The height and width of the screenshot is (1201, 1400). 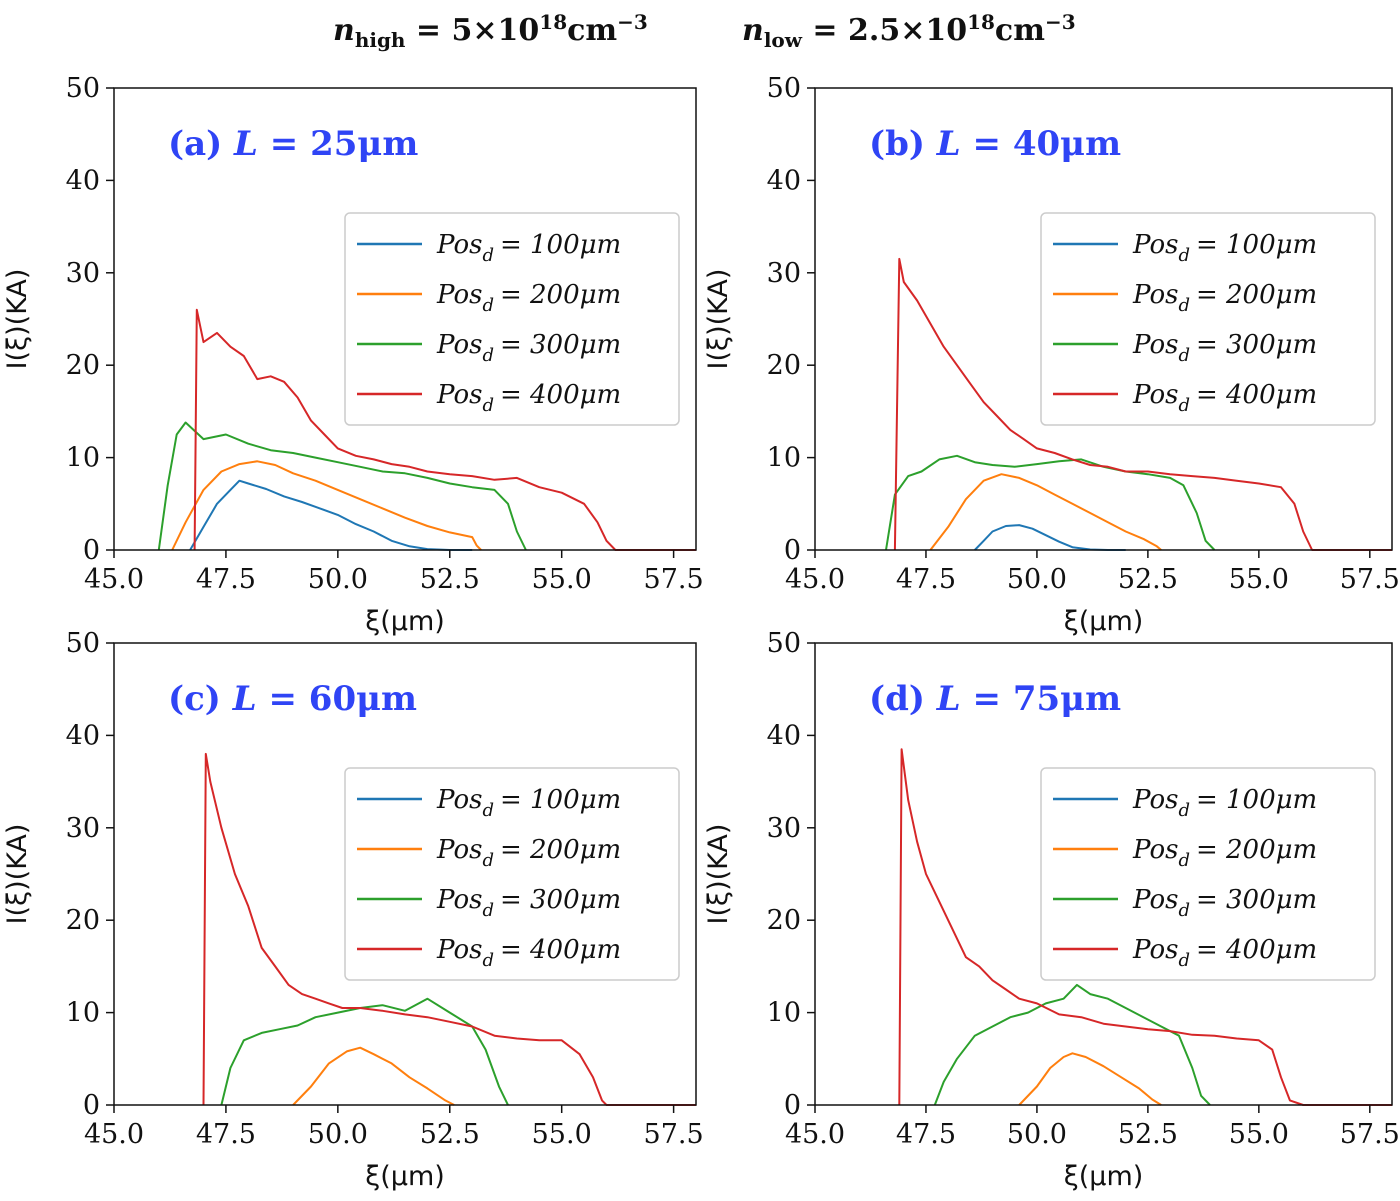 I want to click on n-high-exponent: 18, so click(x=553, y=22).